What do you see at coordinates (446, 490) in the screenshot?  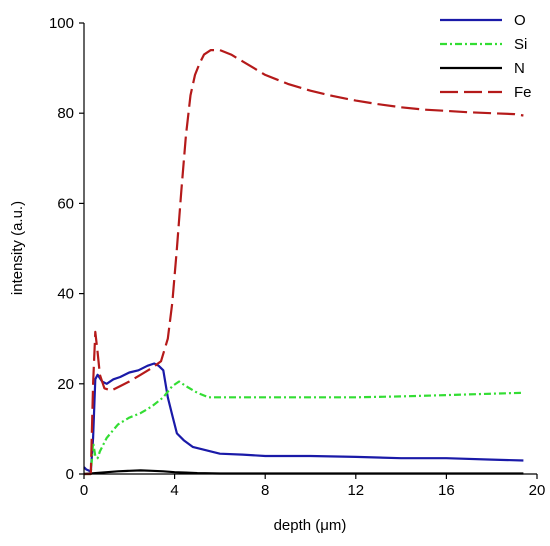 I see `x-tick-label: 16` at bounding box center [446, 490].